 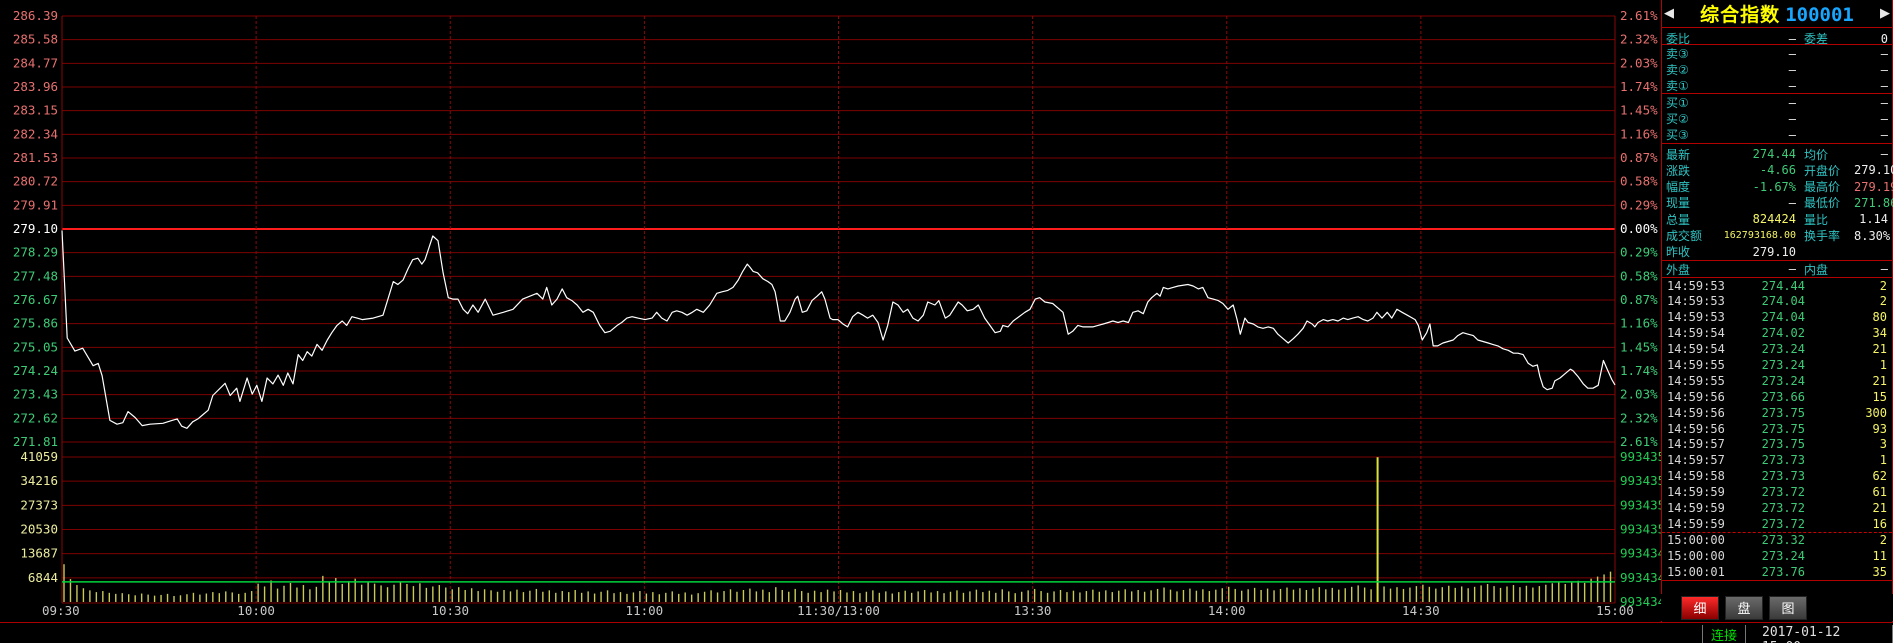 I want to click on weicha-label: 委差, so click(x=1816, y=39).